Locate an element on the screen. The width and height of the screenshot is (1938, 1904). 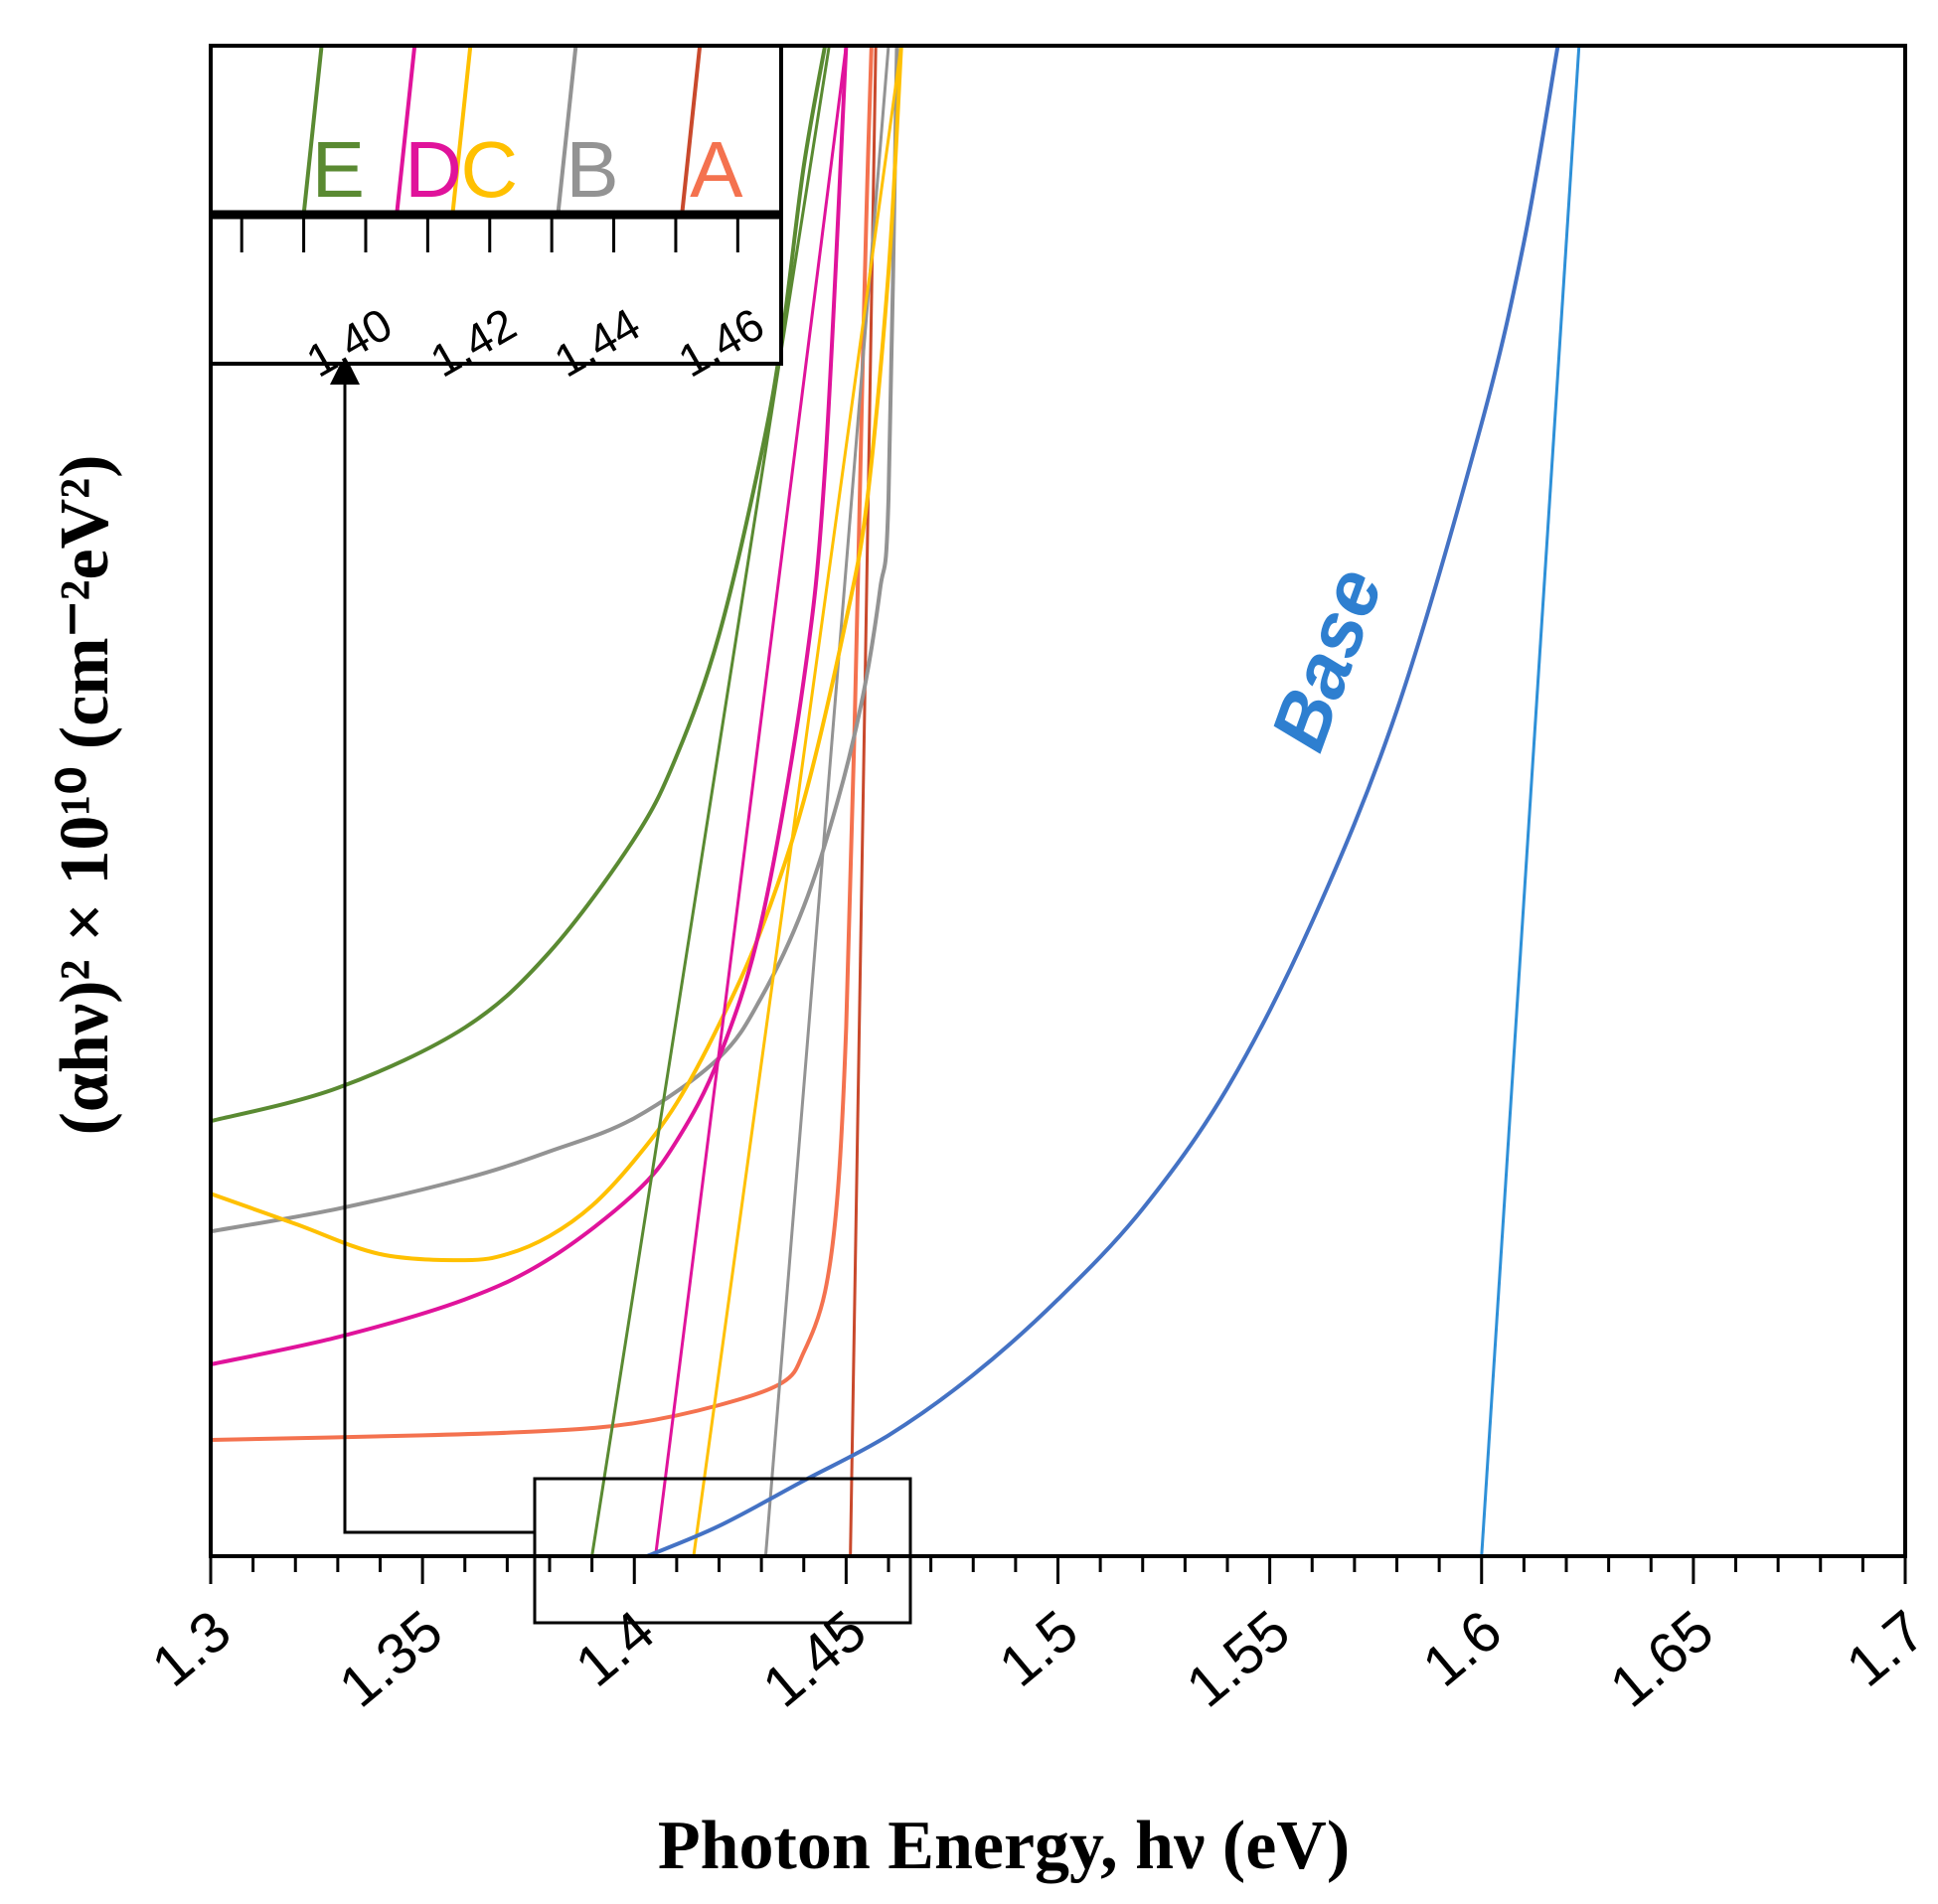
inset-letter-d: D is located at coordinates (433, 169).